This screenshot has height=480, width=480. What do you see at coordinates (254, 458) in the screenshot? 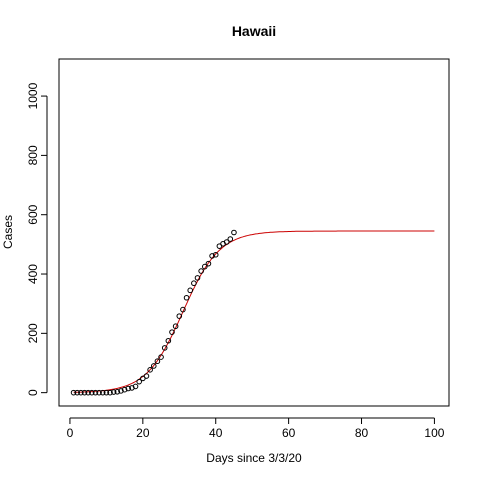
I see `x-axis-label: Days since 3/3/20` at bounding box center [254, 458].